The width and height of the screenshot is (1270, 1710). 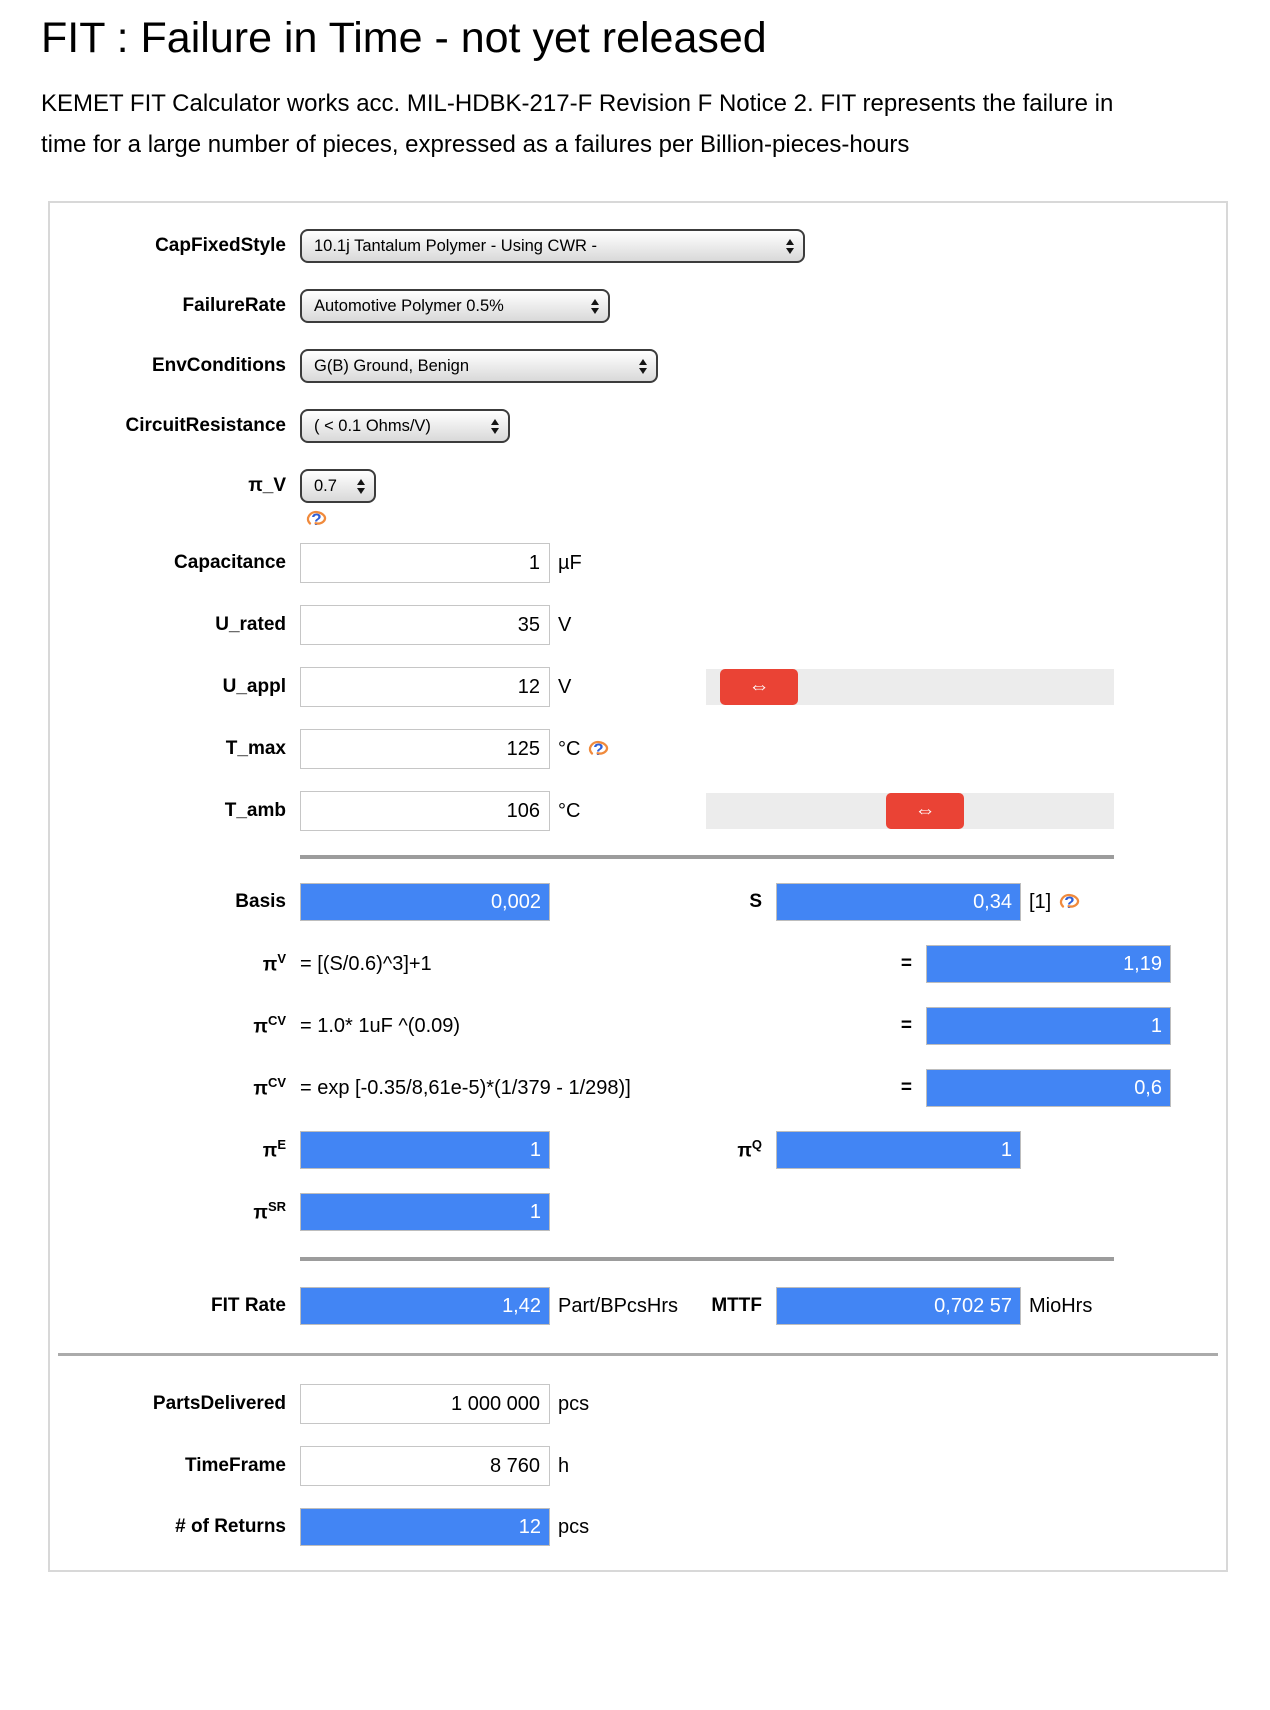 What do you see at coordinates (255, 748) in the screenshot?
I see `t-max-label: T_max` at bounding box center [255, 748].